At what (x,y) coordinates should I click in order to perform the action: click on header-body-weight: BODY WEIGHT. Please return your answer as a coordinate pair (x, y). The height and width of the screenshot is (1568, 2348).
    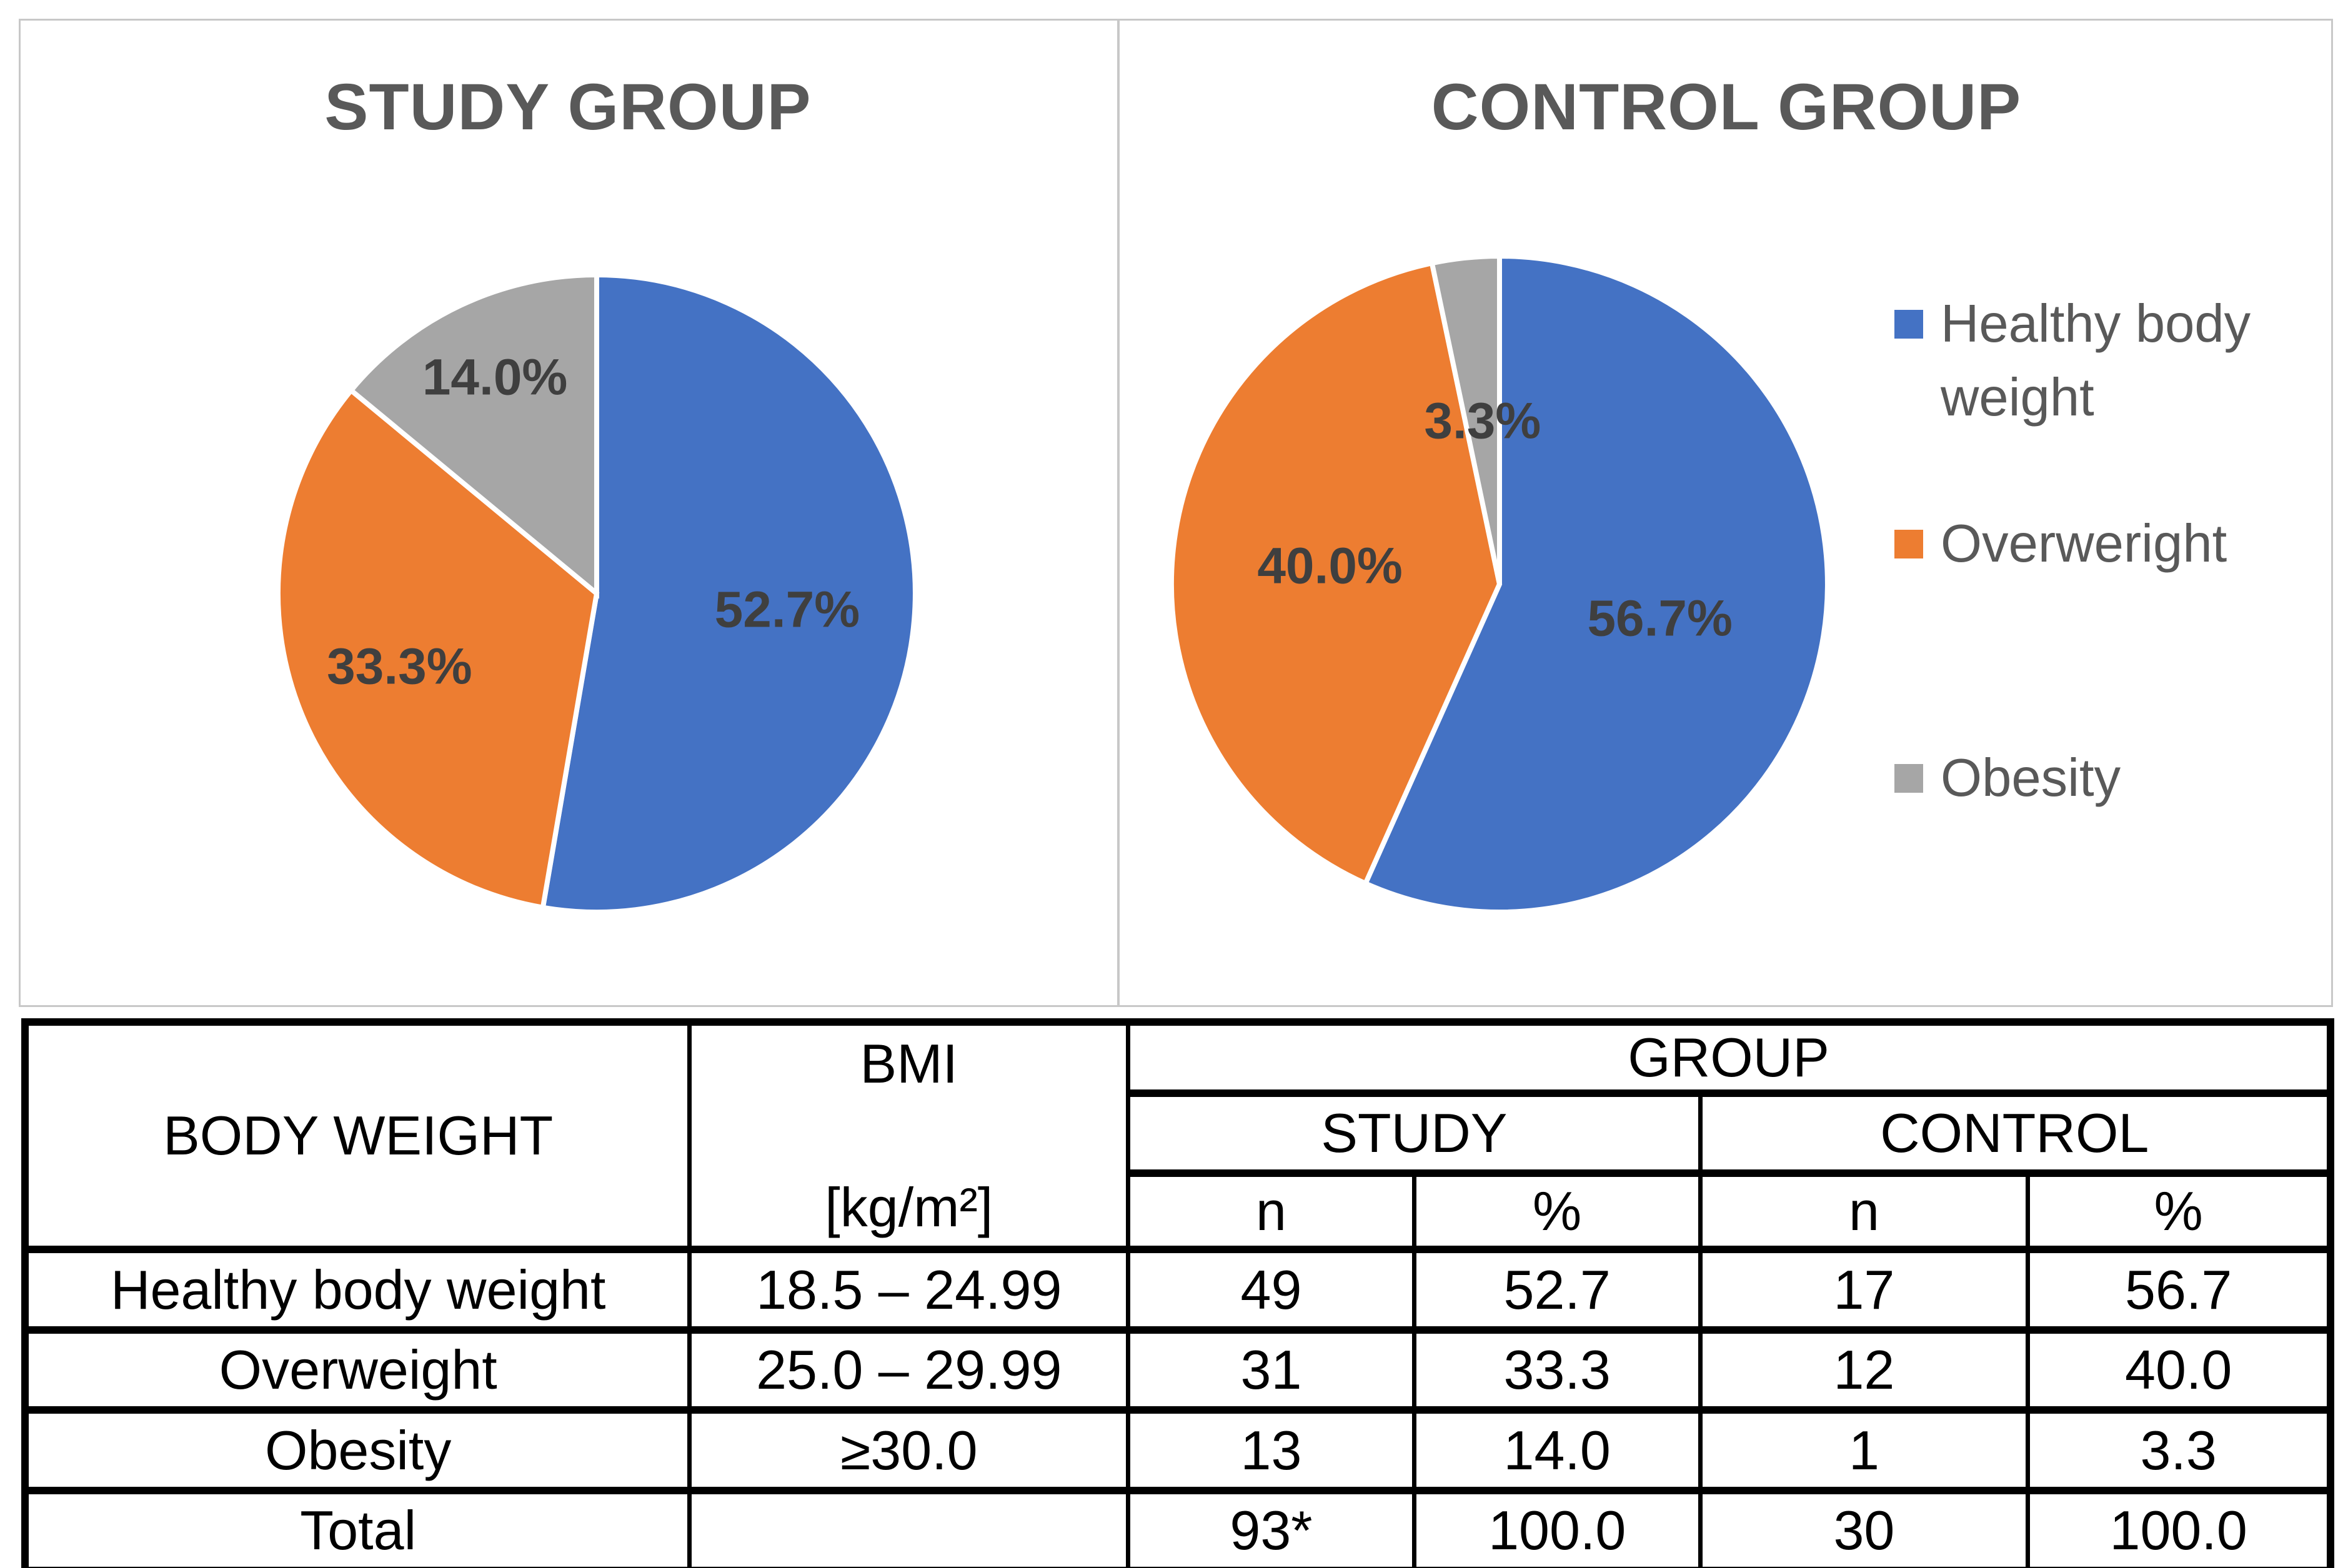
    Looking at the image, I should click on (357, 1135).